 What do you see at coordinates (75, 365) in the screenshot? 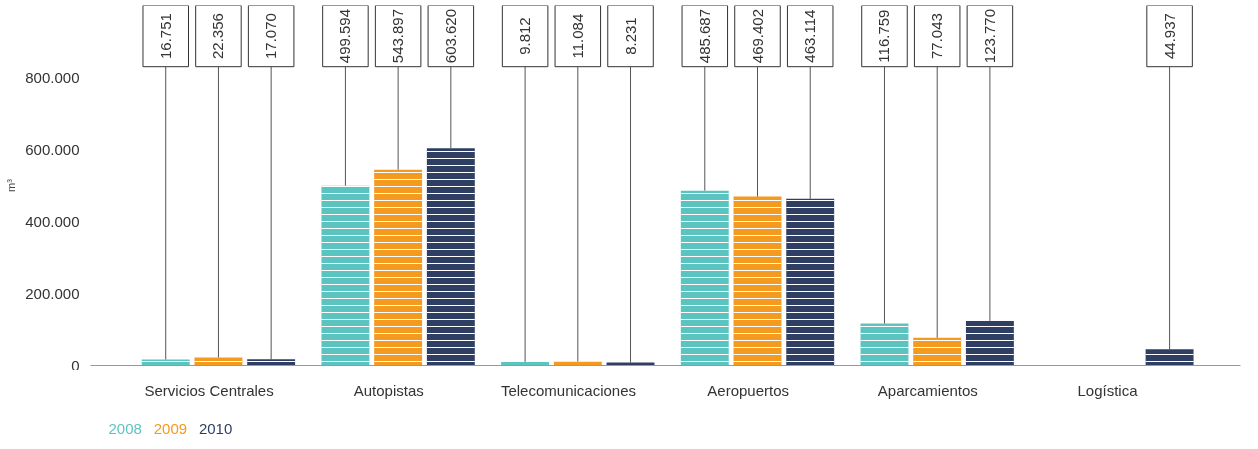
I see `y-tick-label: 0` at bounding box center [75, 365].